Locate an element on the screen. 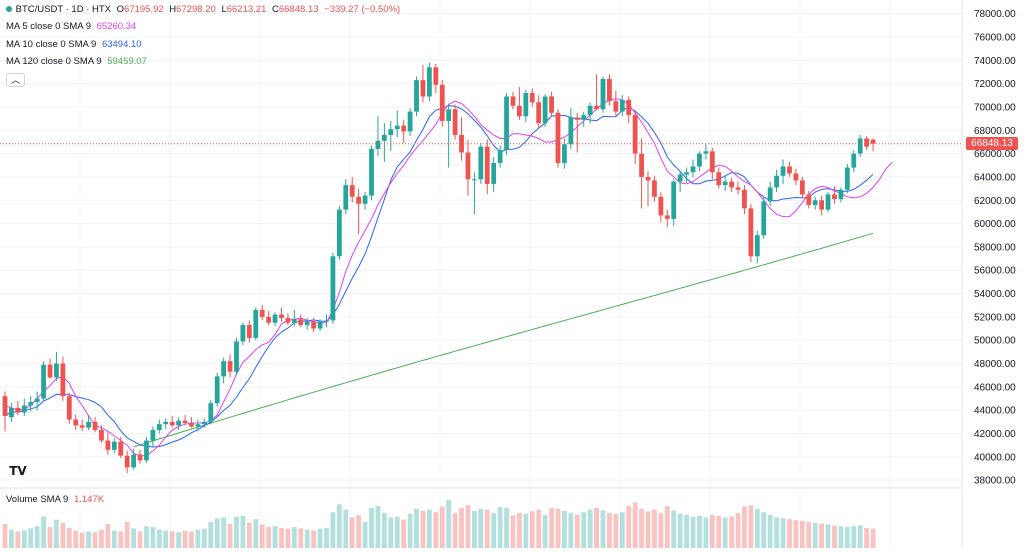 The image size is (1024, 553). tradingview-logo: TV is located at coordinates (18, 471).